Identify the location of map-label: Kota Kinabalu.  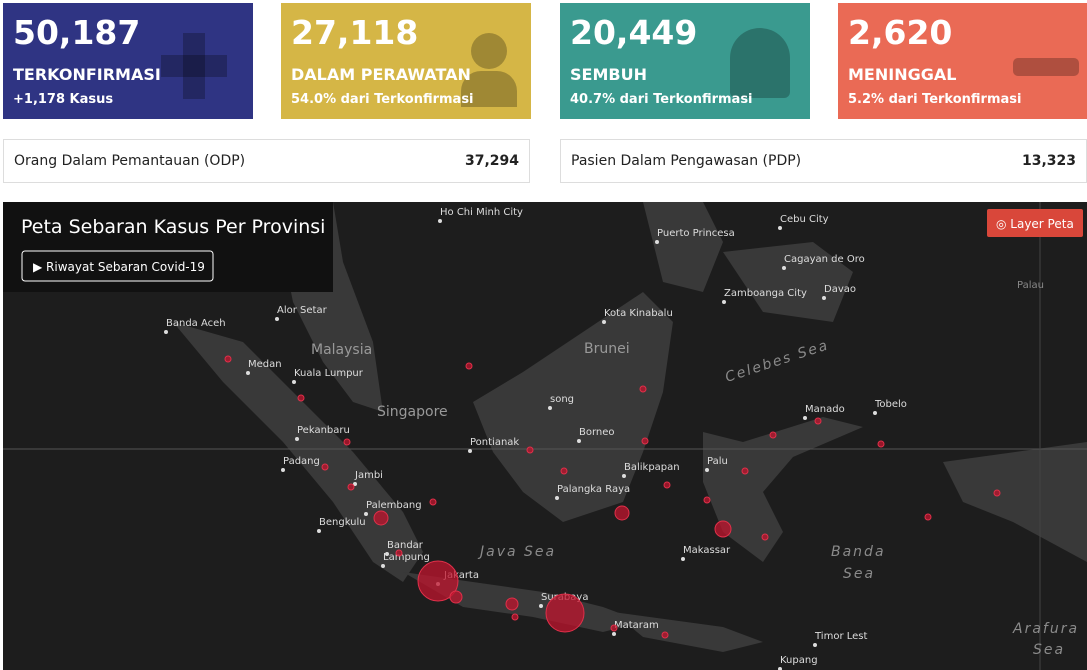
(638, 313).